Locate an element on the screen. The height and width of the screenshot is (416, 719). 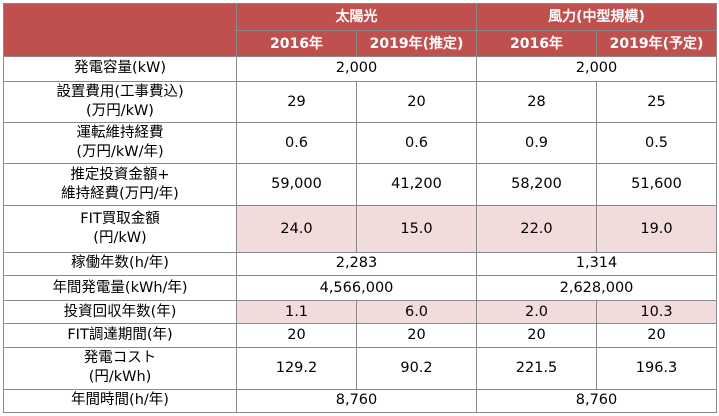
table-cell: 1,314 is located at coordinates (596, 263).